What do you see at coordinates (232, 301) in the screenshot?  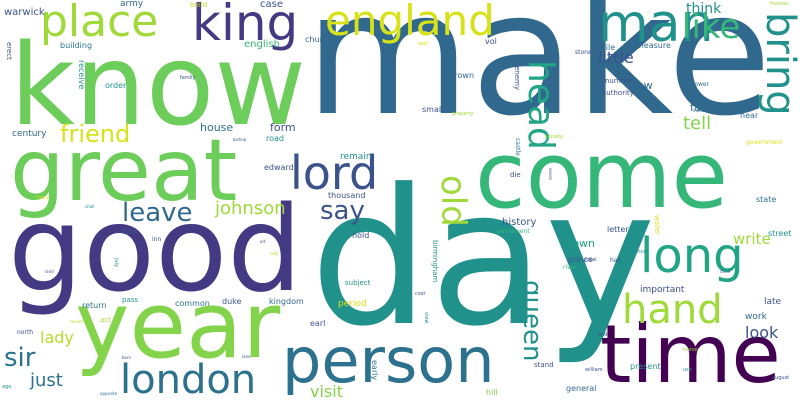 I see `word-duke: duke` at bounding box center [232, 301].